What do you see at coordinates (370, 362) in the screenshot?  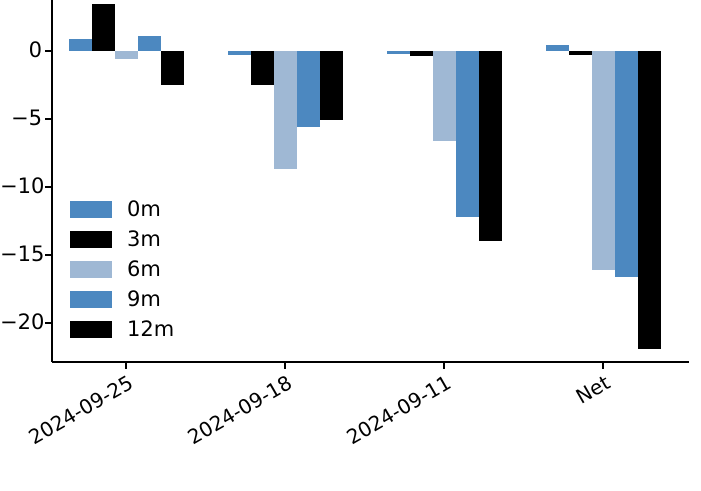 I see `x-axis-spine` at bounding box center [370, 362].